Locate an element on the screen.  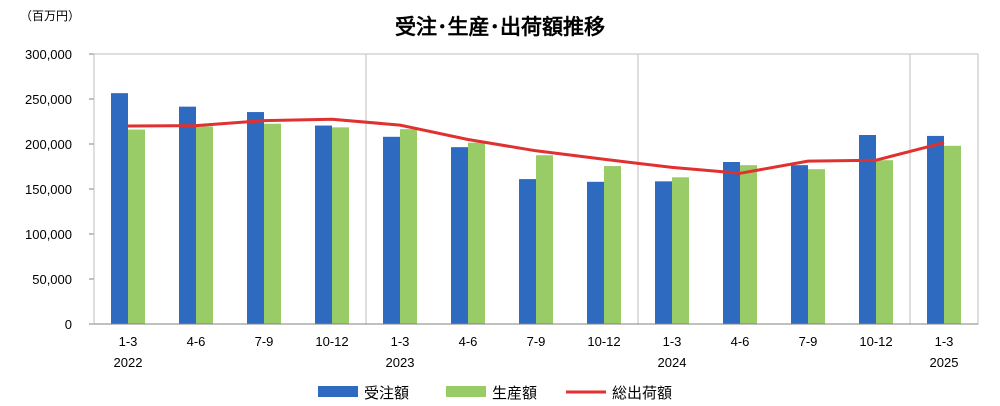
y-tick-label: 50,000 is located at coordinates (52, 279).